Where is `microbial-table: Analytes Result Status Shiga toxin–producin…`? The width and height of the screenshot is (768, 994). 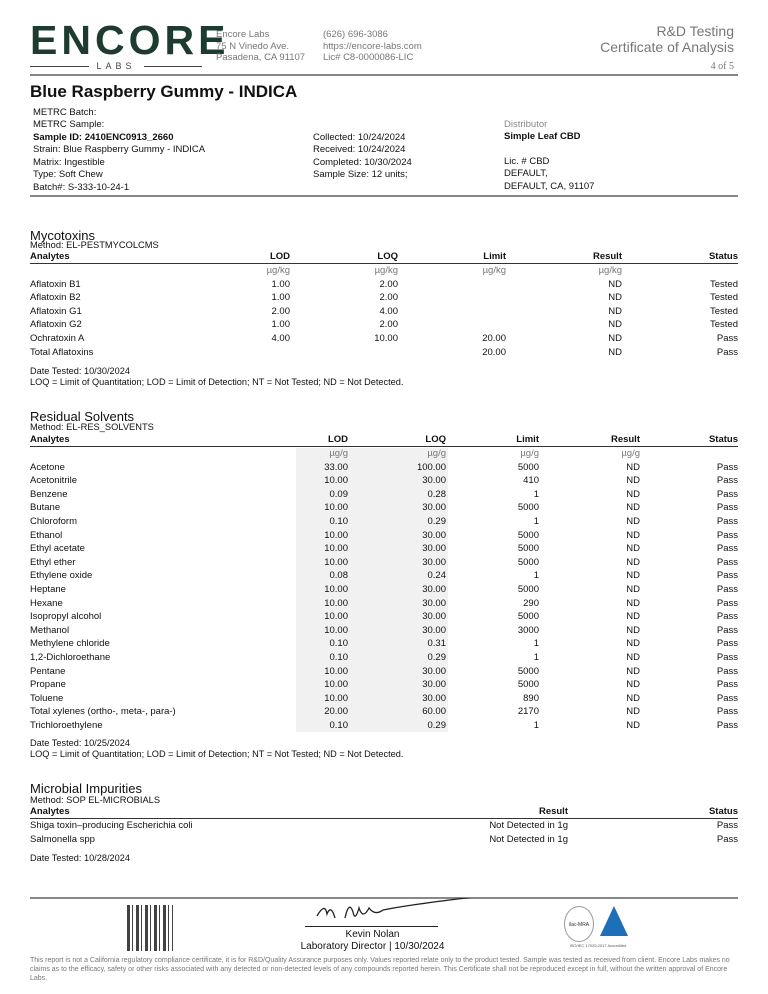
microbial-table: Analytes Result Status Shiga toxin–producin… is located at coordinates (384, 826).